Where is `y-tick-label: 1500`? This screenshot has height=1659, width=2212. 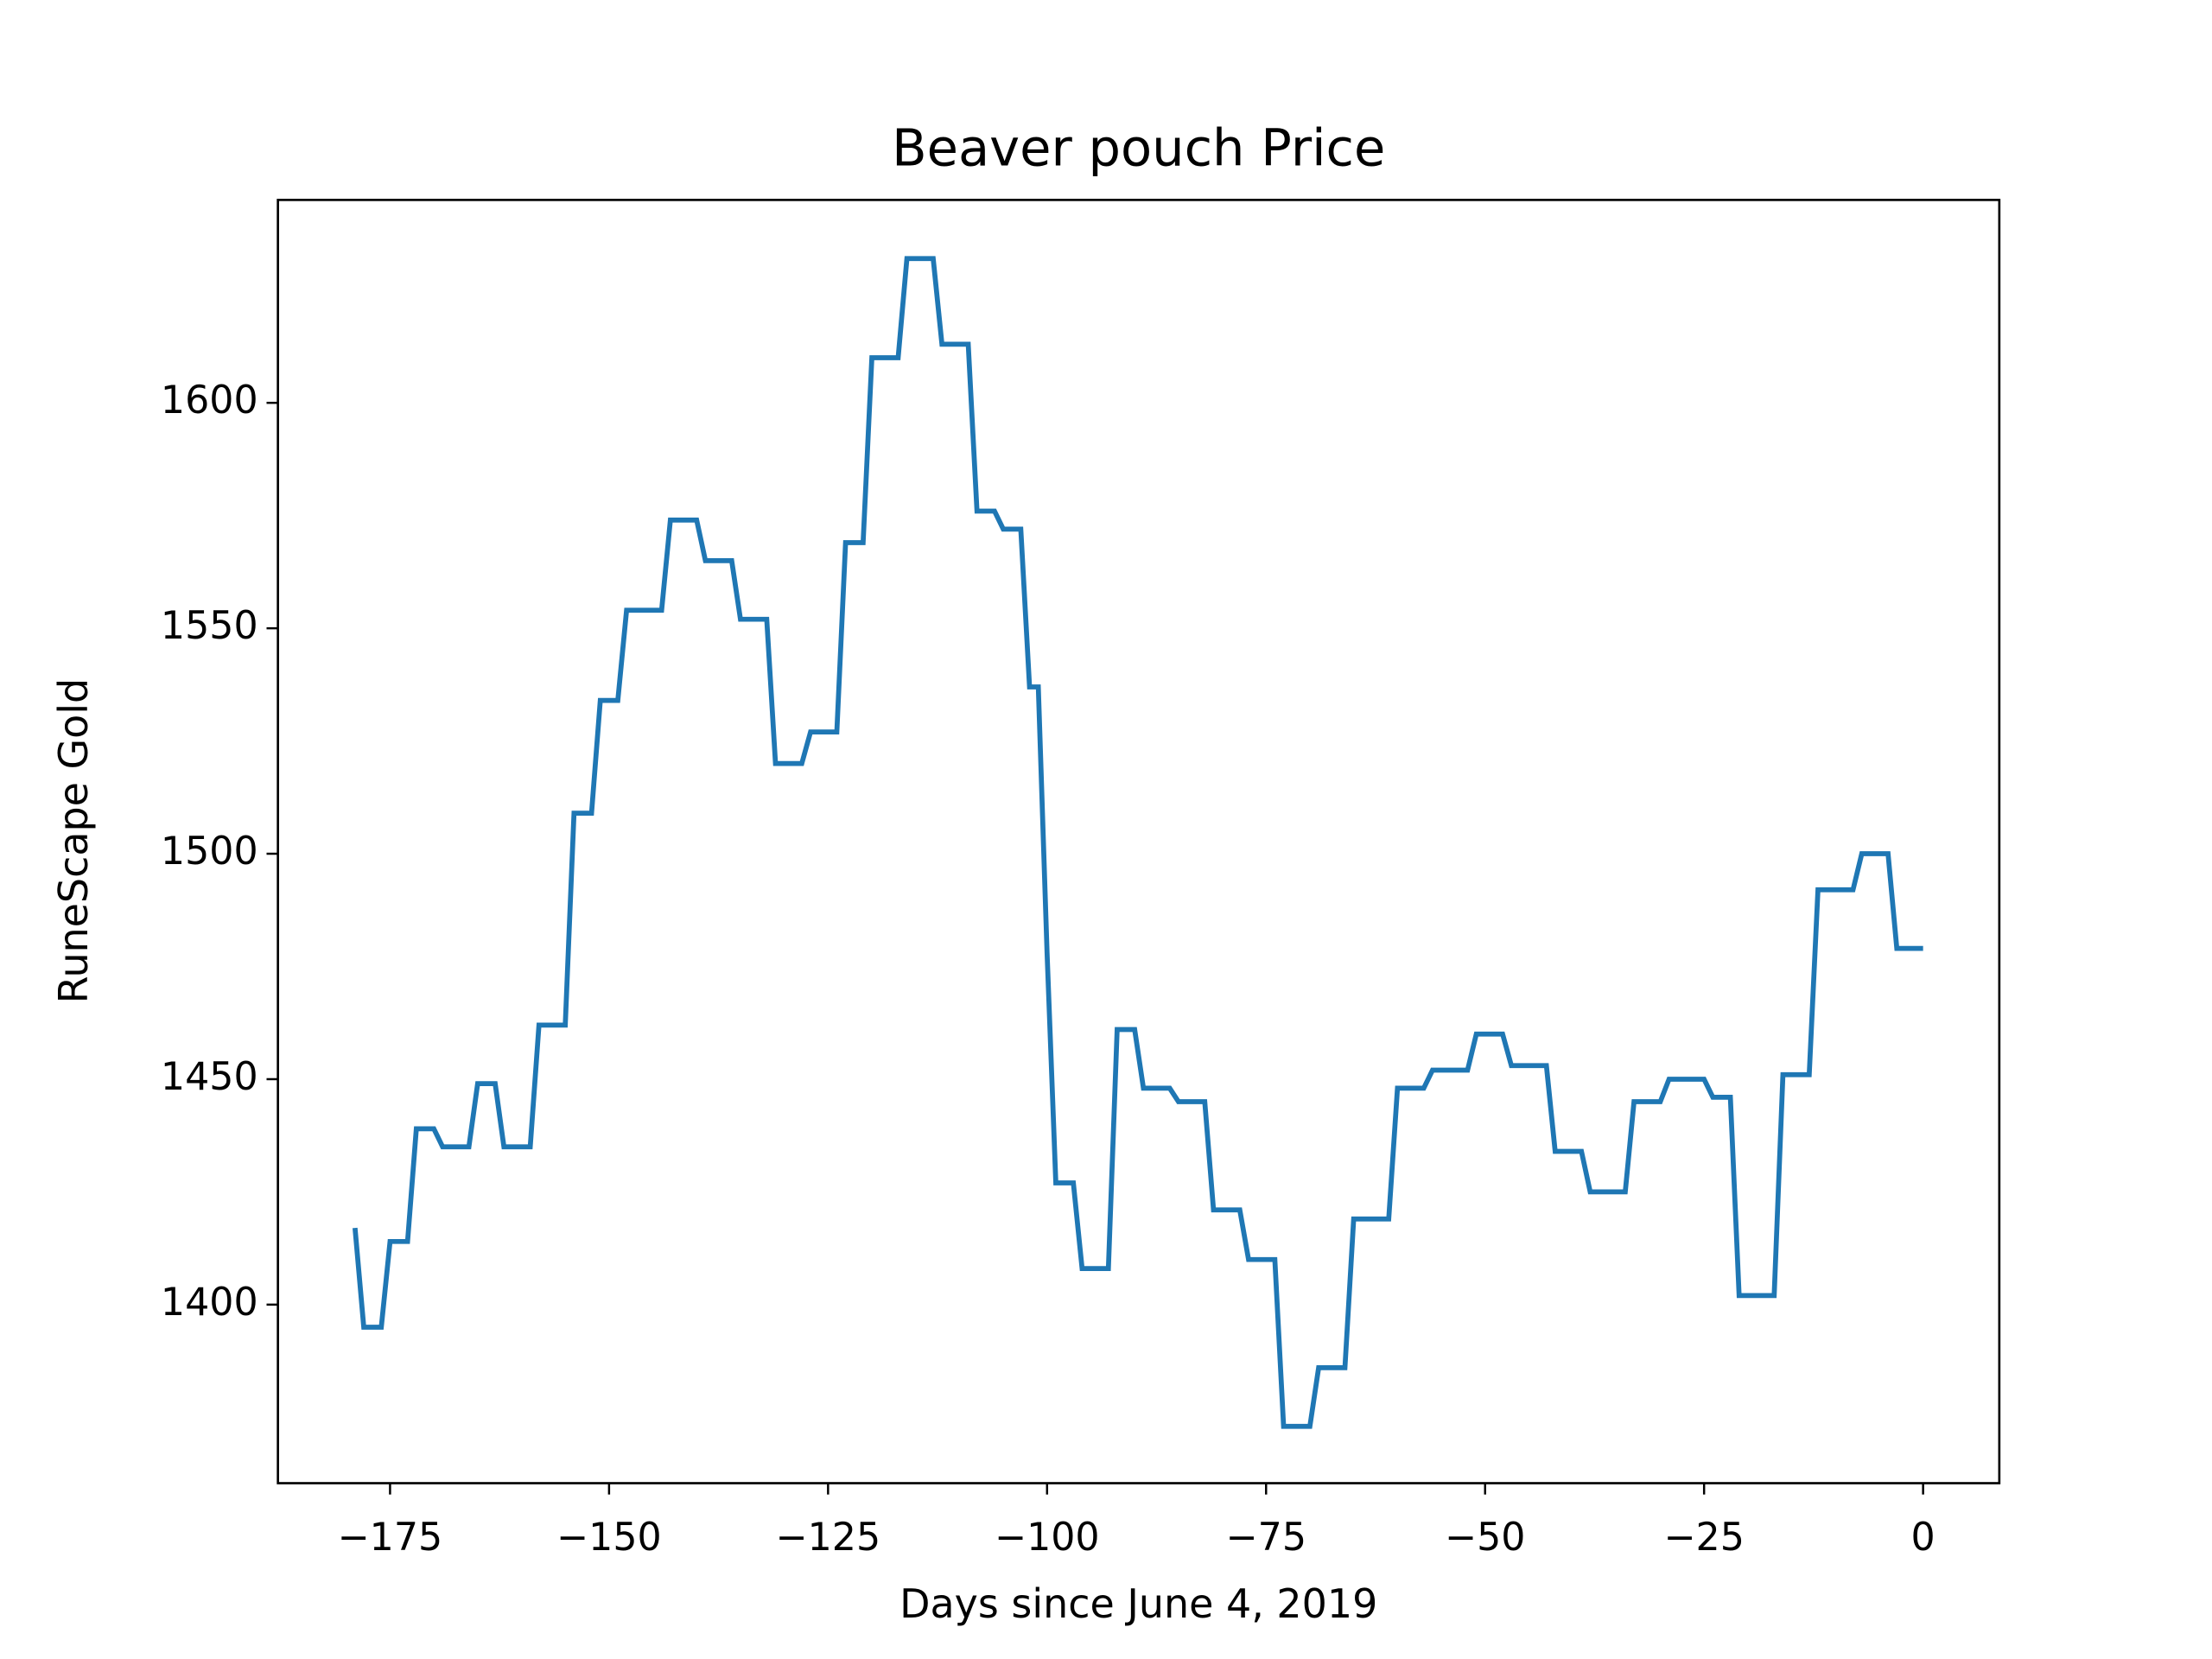 y-tick-label: 1500 is located at coordinates (209, 852).